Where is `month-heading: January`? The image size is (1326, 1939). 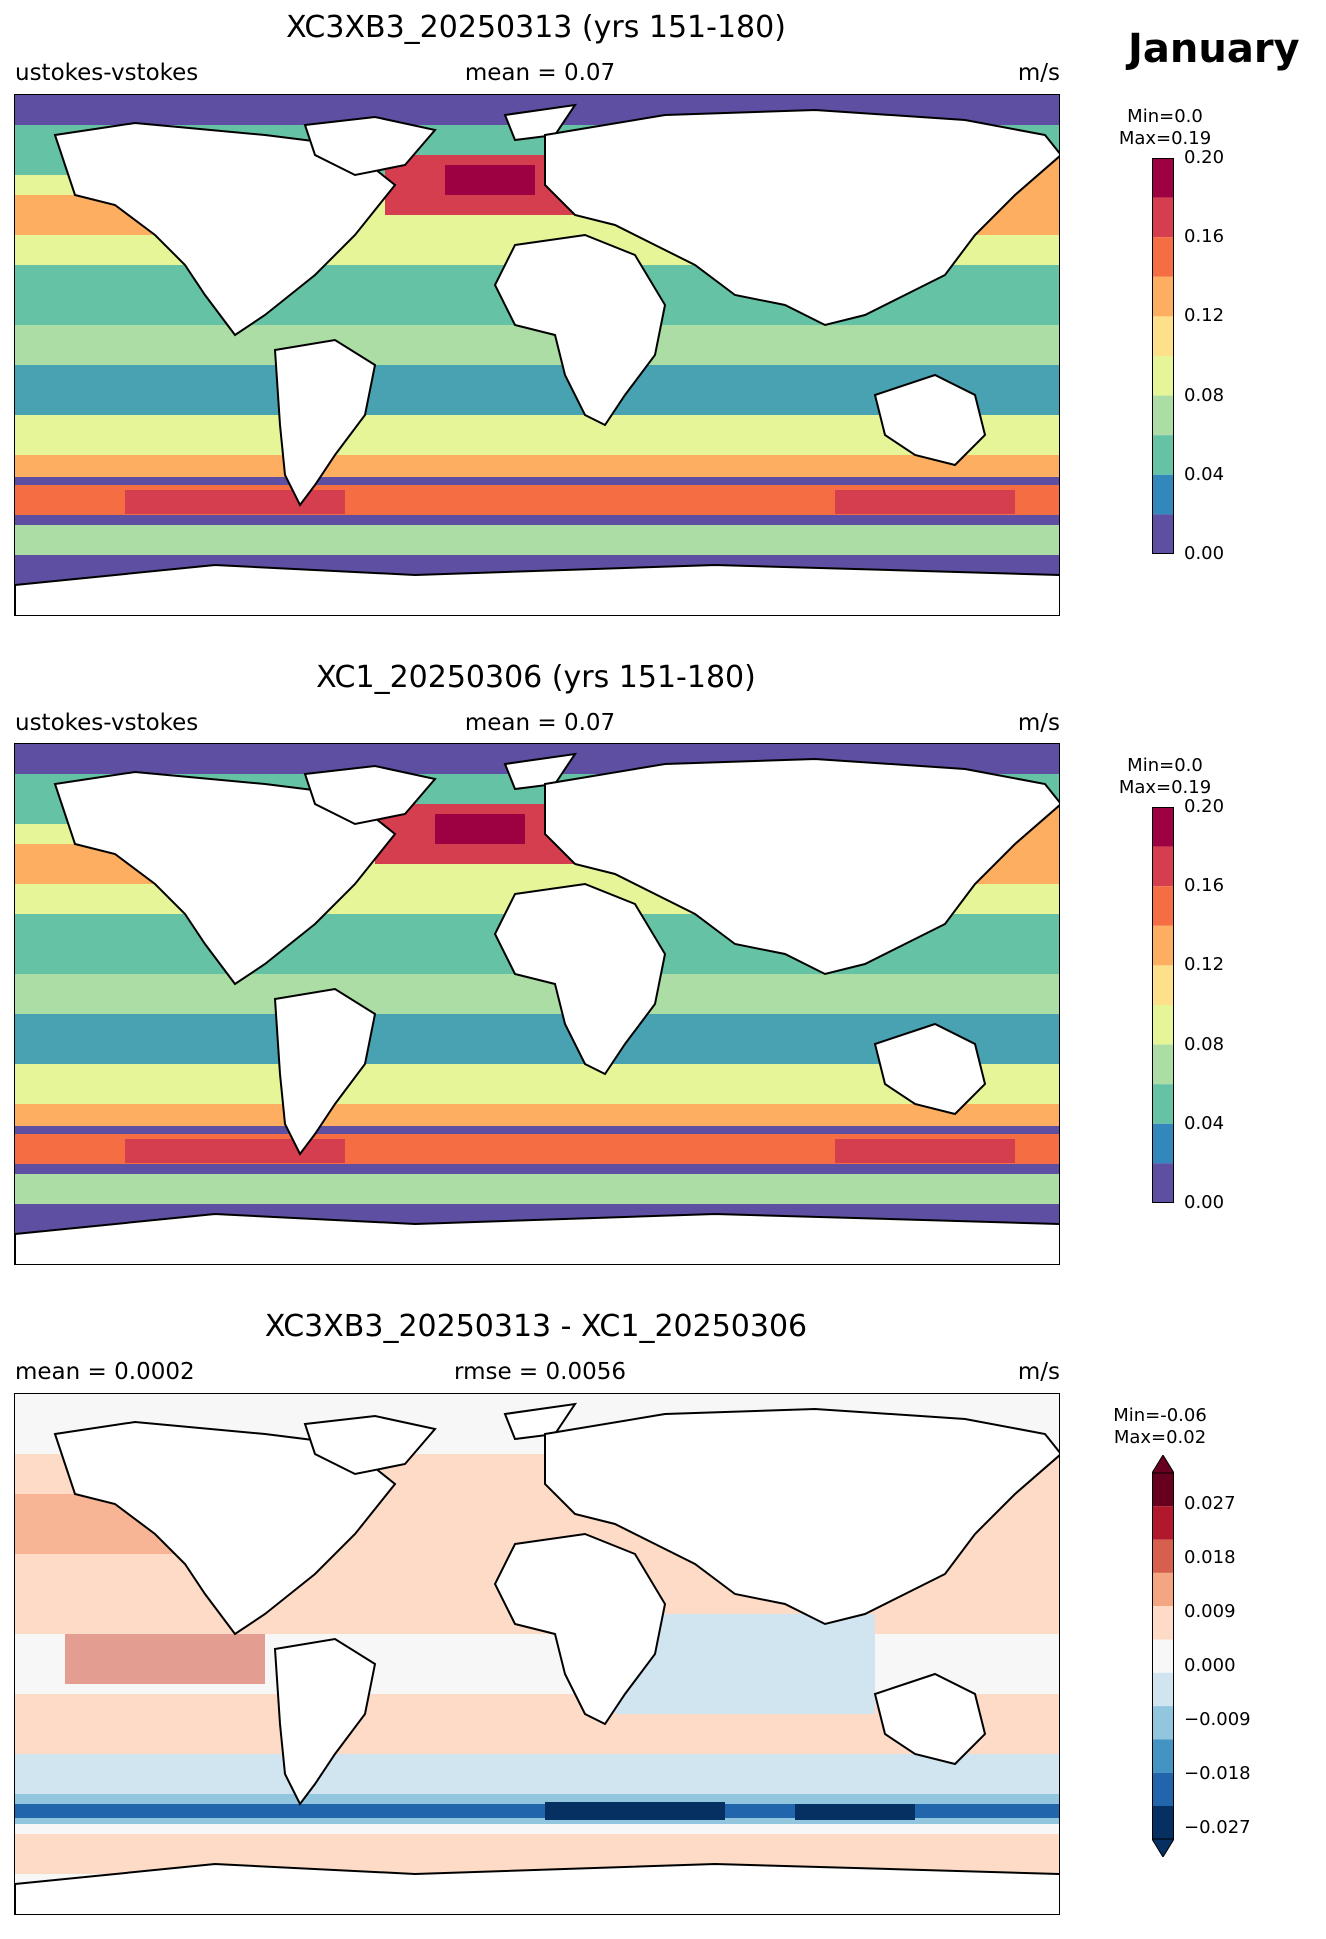
month-heading: January is located at coordinates (1214, 49).